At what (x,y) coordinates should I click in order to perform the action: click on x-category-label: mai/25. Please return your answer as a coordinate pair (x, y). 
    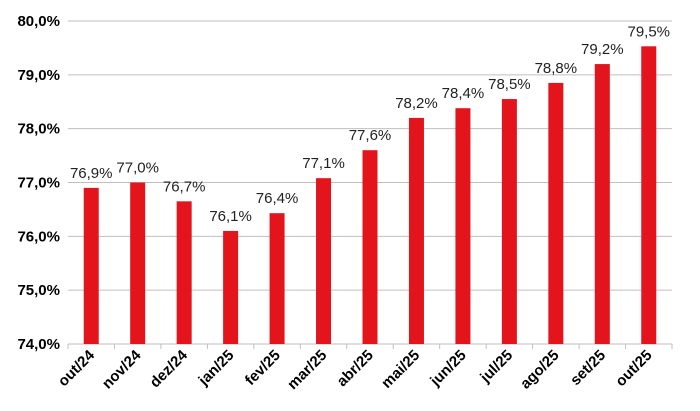
    Looking at the image, I should click on (400, 369).